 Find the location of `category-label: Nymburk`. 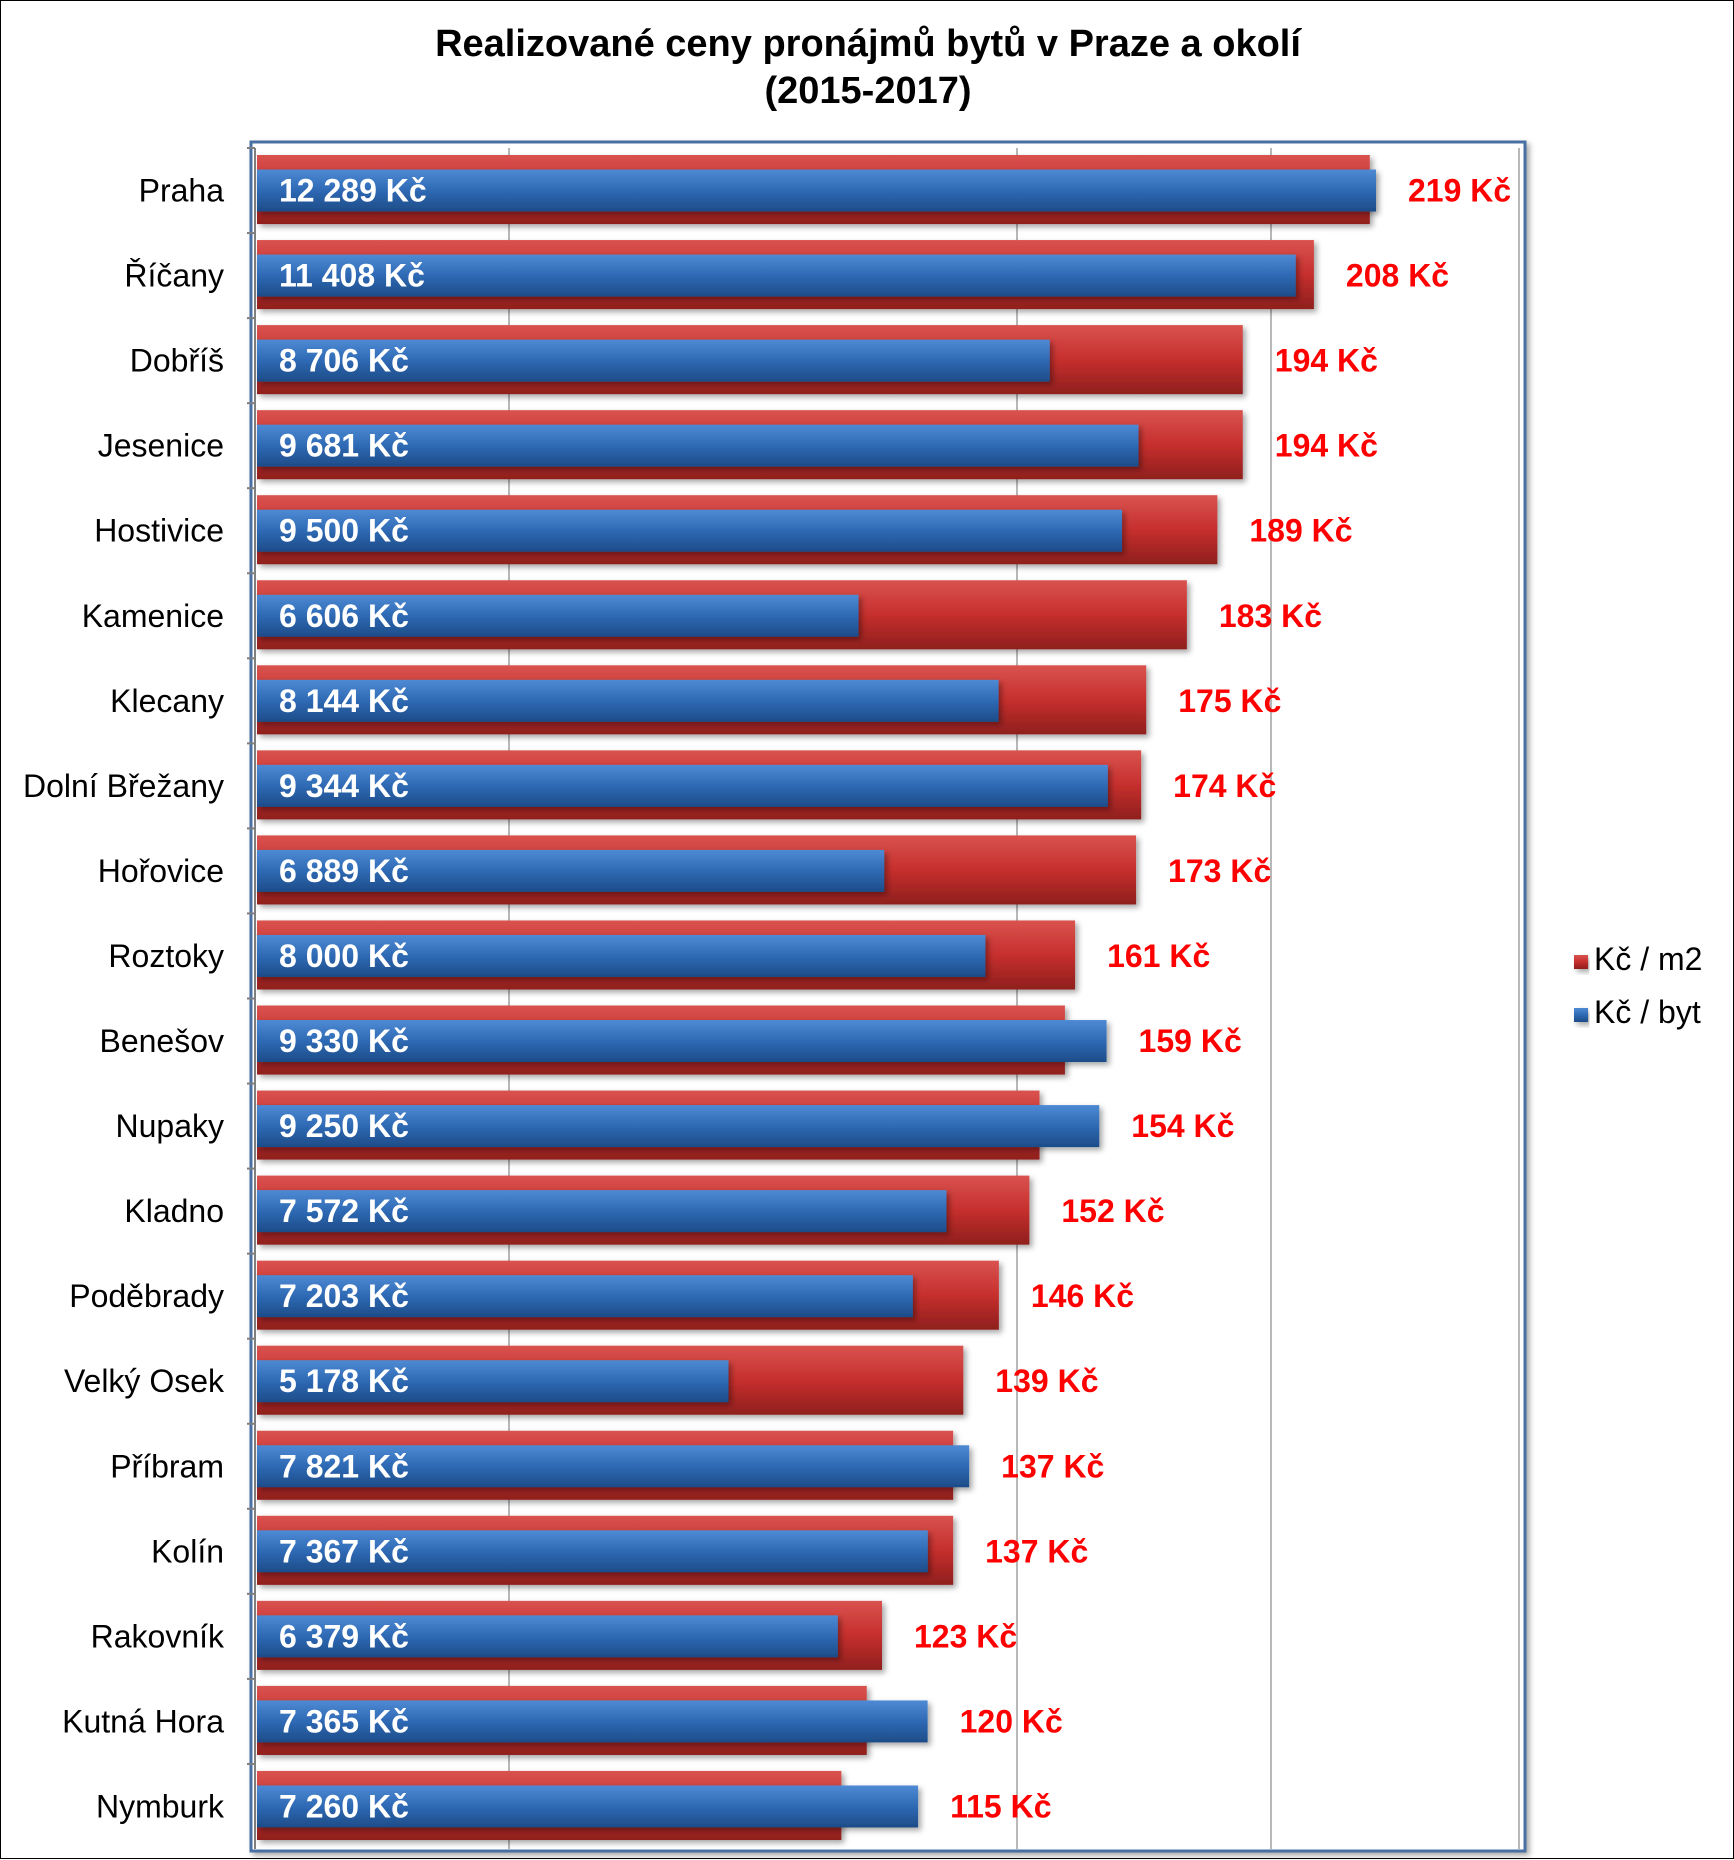

category-label: Nymburk is located at coordinates (160, 1806).